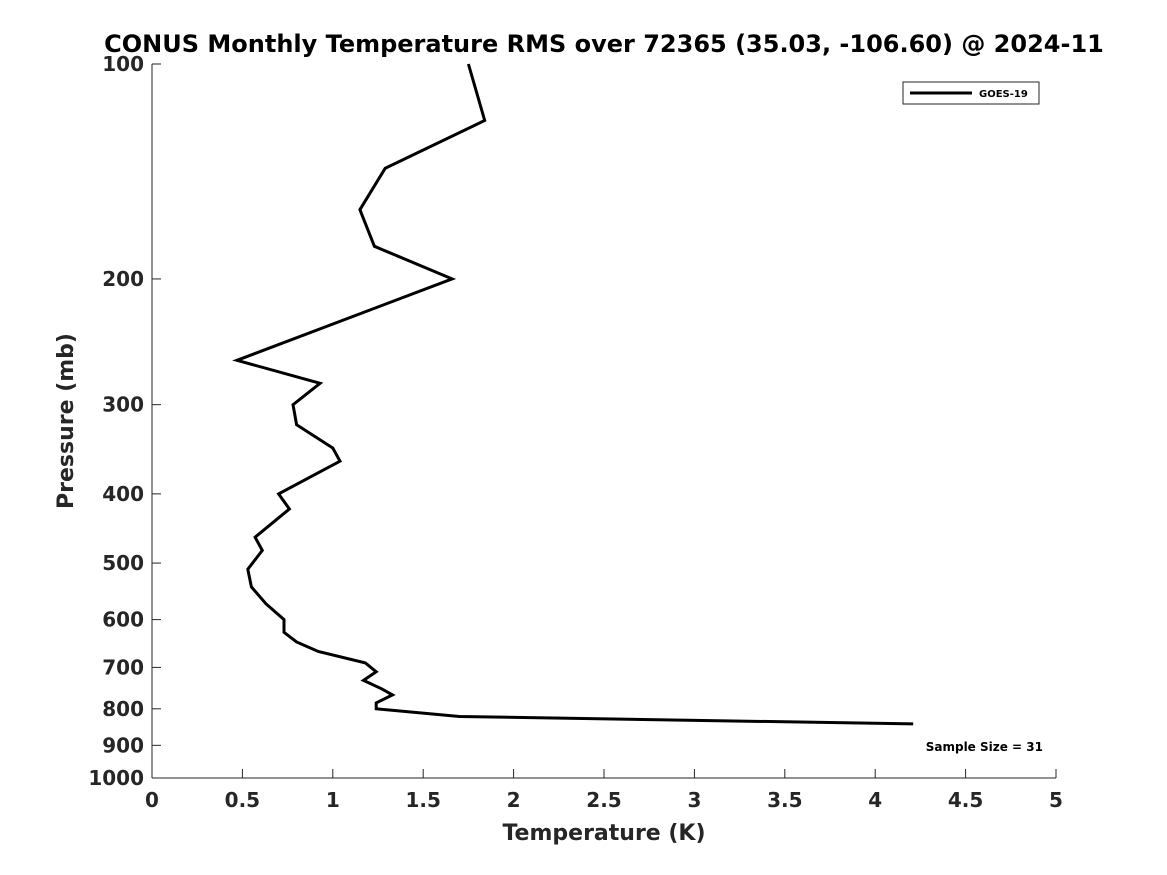  I want to click on y-axis-label: Pressure (mb), so click(66, 421).